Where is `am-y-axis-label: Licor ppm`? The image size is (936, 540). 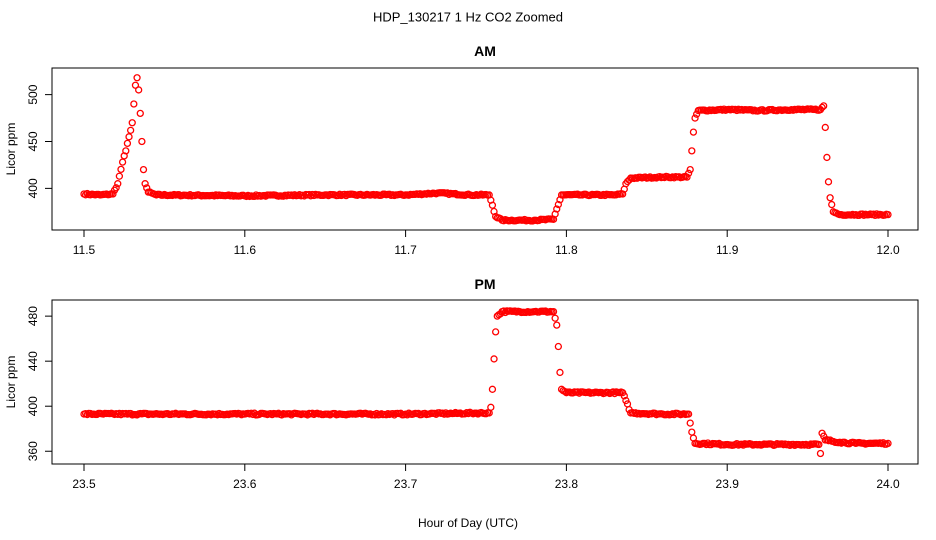 am-y-axis-label: Licor ppm is located at coordinates (11, 149).